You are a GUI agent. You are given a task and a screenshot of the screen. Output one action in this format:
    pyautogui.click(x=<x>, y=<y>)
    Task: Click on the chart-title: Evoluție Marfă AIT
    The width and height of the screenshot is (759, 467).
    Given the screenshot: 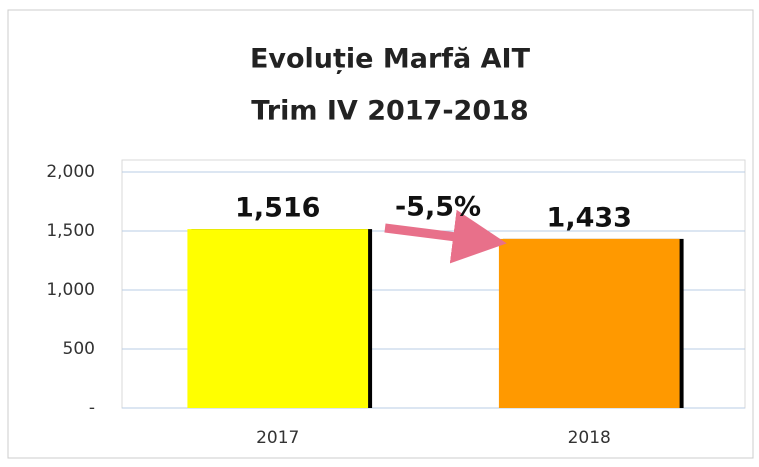 What is the action you would take?
    pyautogui.click(x=390, y=59)
    